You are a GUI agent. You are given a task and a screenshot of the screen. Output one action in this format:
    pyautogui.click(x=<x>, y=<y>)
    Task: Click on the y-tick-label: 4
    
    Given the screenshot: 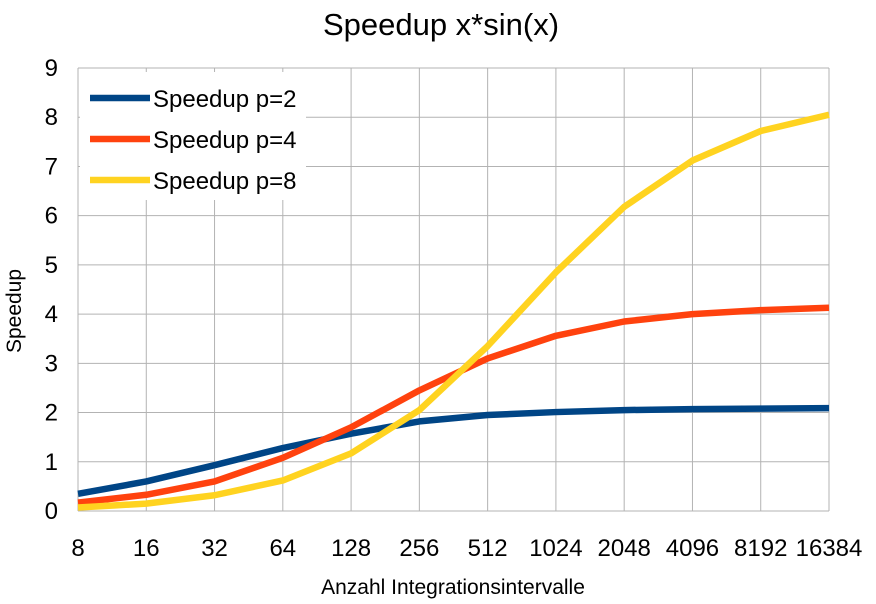 What is the action you would take?
    pyautogui.click(x=51, y=314)
    